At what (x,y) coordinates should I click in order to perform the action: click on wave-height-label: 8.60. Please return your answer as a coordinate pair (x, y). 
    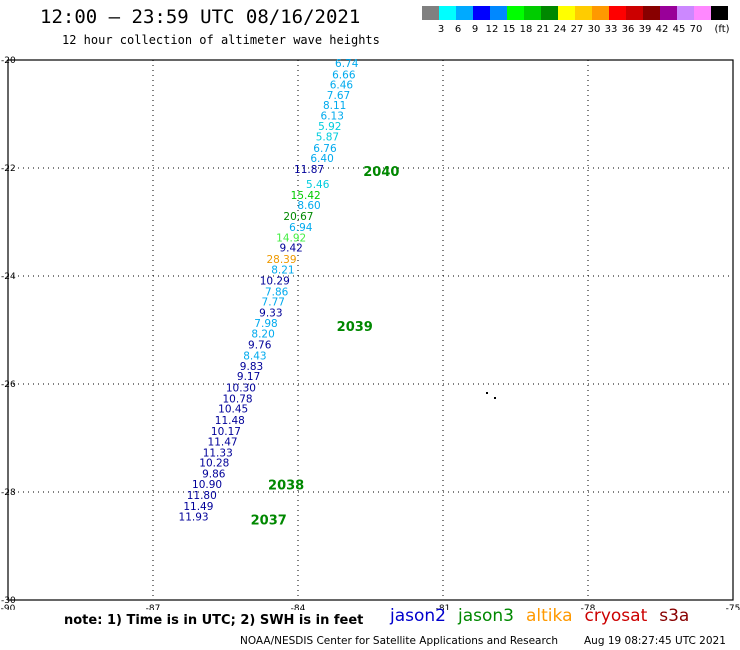
    Looking at the image, I should click on (308, 206).